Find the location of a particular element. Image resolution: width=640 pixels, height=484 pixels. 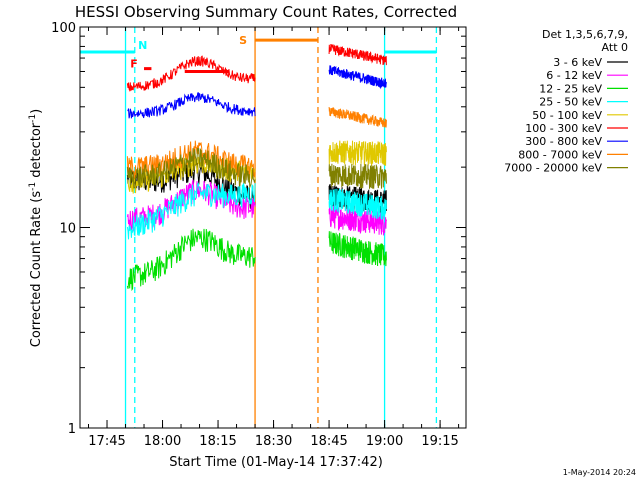

y-axis-label: Corrected Count Rate (s-1 detector-1) is located at coordinates (36, 228).